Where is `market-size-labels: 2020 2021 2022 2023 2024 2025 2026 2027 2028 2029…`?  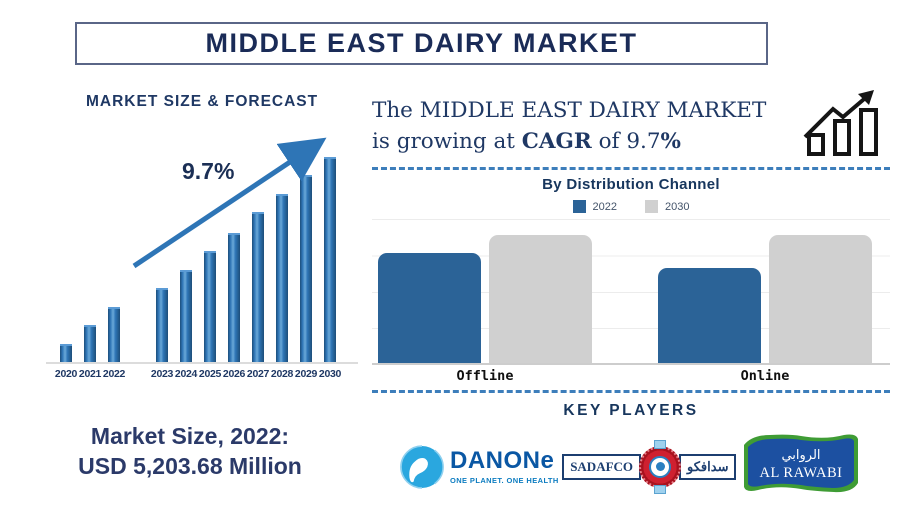
market-size-labels: 2020 2021 2022 2023 2024 2025 2026 2027 2028 2029… is located at coordinates (202, 374).